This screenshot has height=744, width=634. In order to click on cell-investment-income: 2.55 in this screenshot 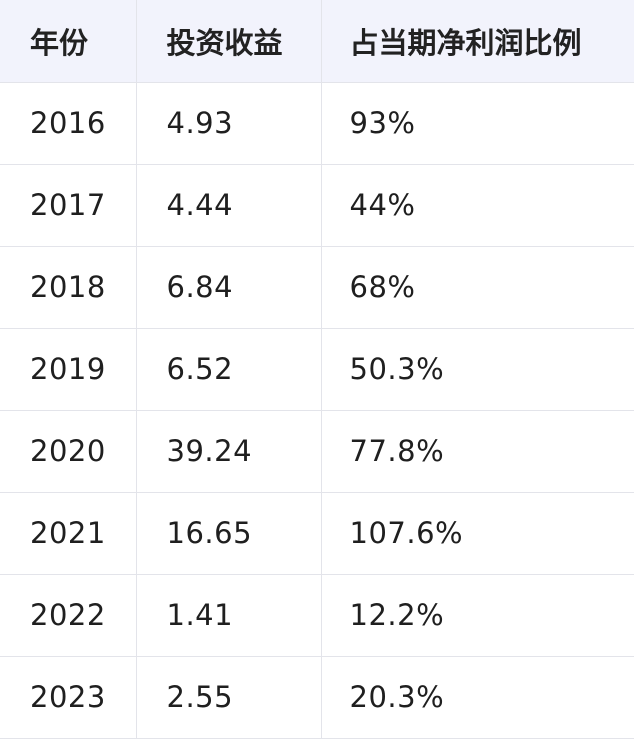, I will do `click(228, 697)`.